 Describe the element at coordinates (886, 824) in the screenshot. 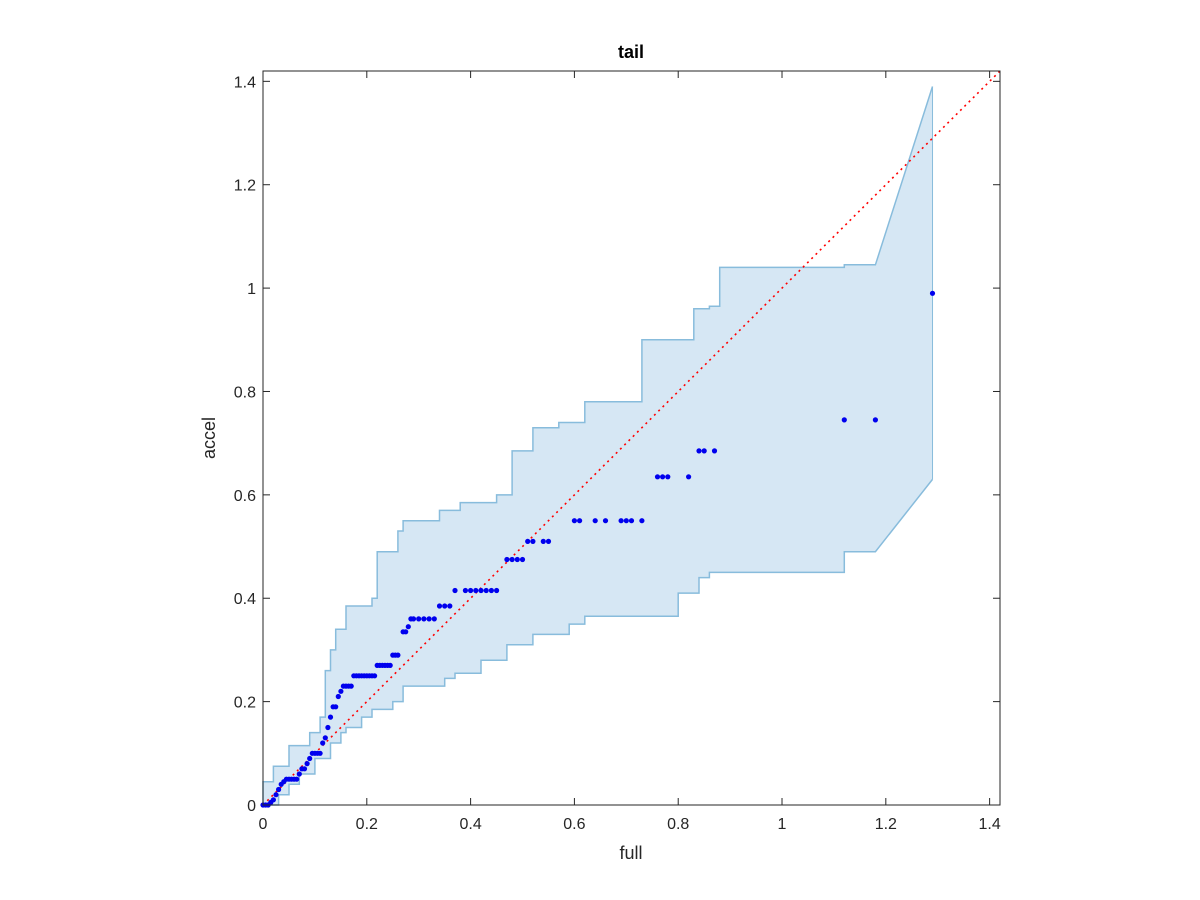

I see `x-tick-label: 1.2` at that location.